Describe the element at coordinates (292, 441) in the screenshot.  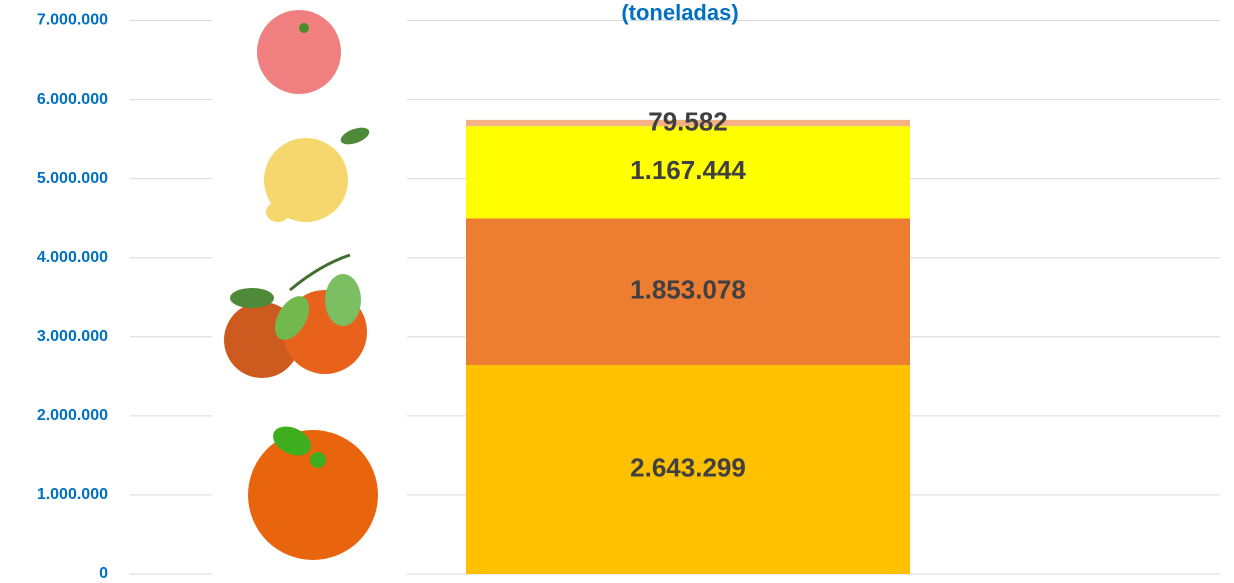
I see `orange-leaf` at that location.